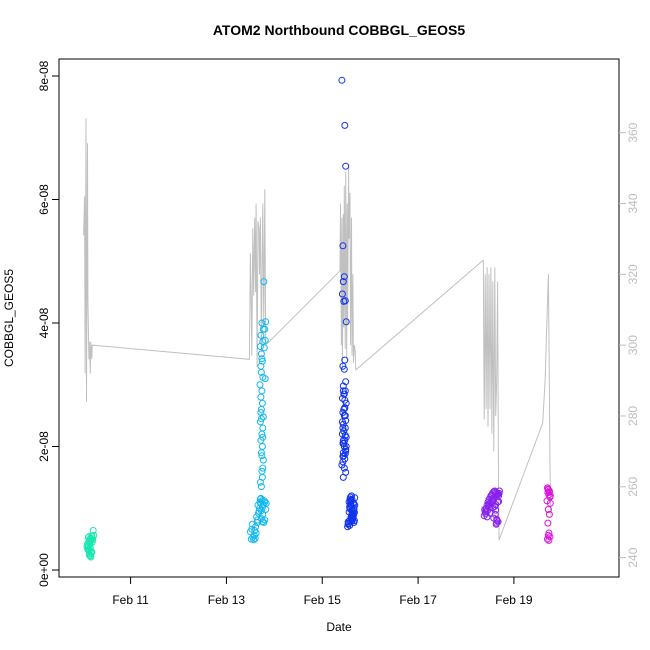  Describe the element at coordinates (633, 274) in the screenshot. I see `y2-tick-label: 320` at that location.